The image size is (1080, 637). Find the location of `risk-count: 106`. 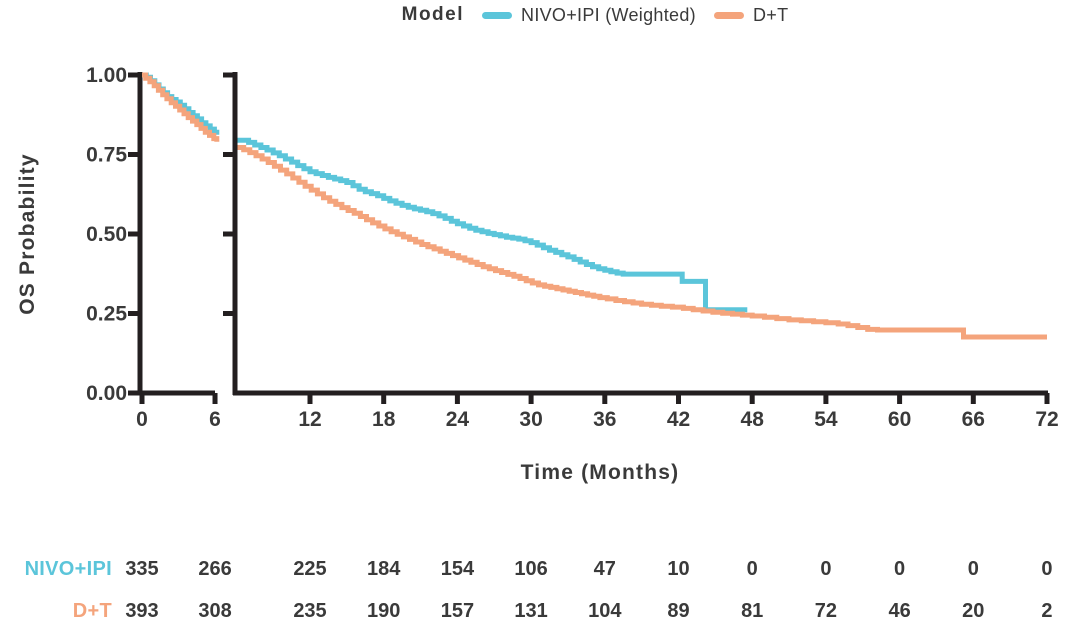

risk-count: 106 is located at coordinates (531, 569).